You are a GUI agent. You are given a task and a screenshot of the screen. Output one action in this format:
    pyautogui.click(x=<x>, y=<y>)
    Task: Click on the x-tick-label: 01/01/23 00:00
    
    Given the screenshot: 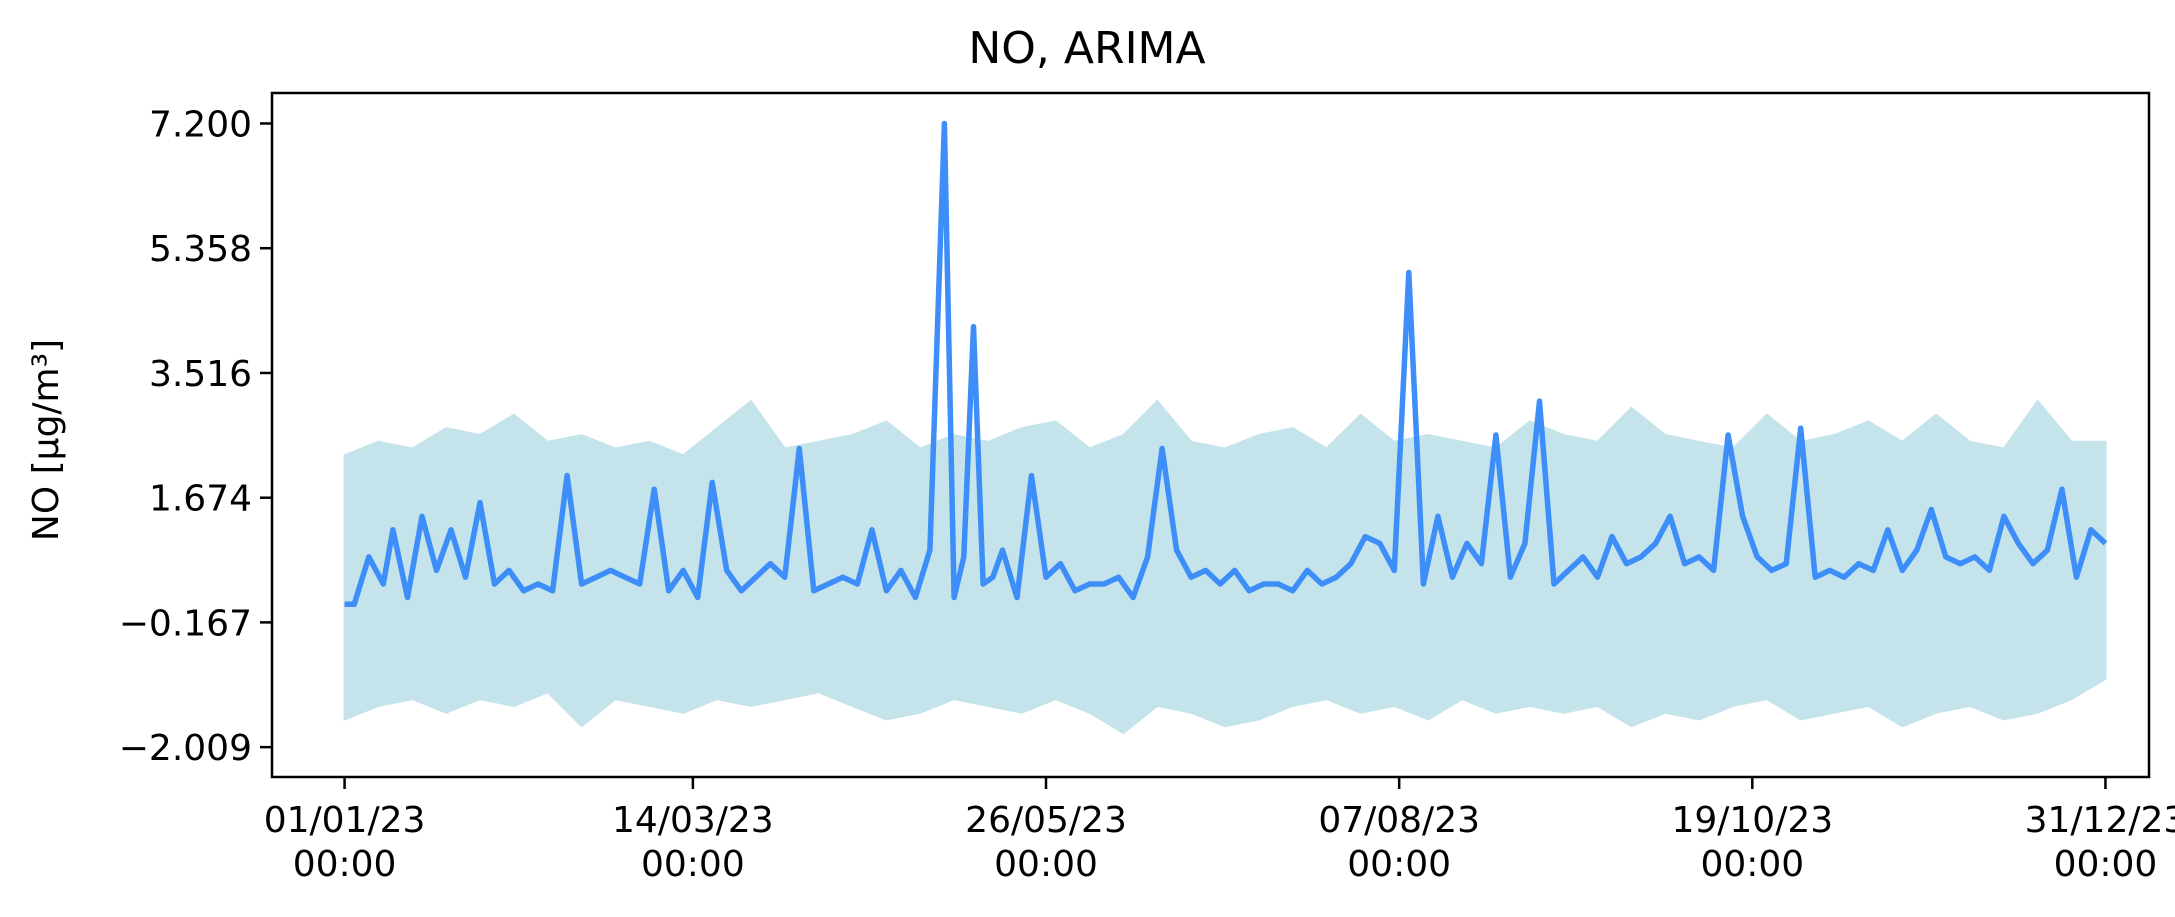 What is the action you would take?
    pyautogui.click(x=345, y=842)
    